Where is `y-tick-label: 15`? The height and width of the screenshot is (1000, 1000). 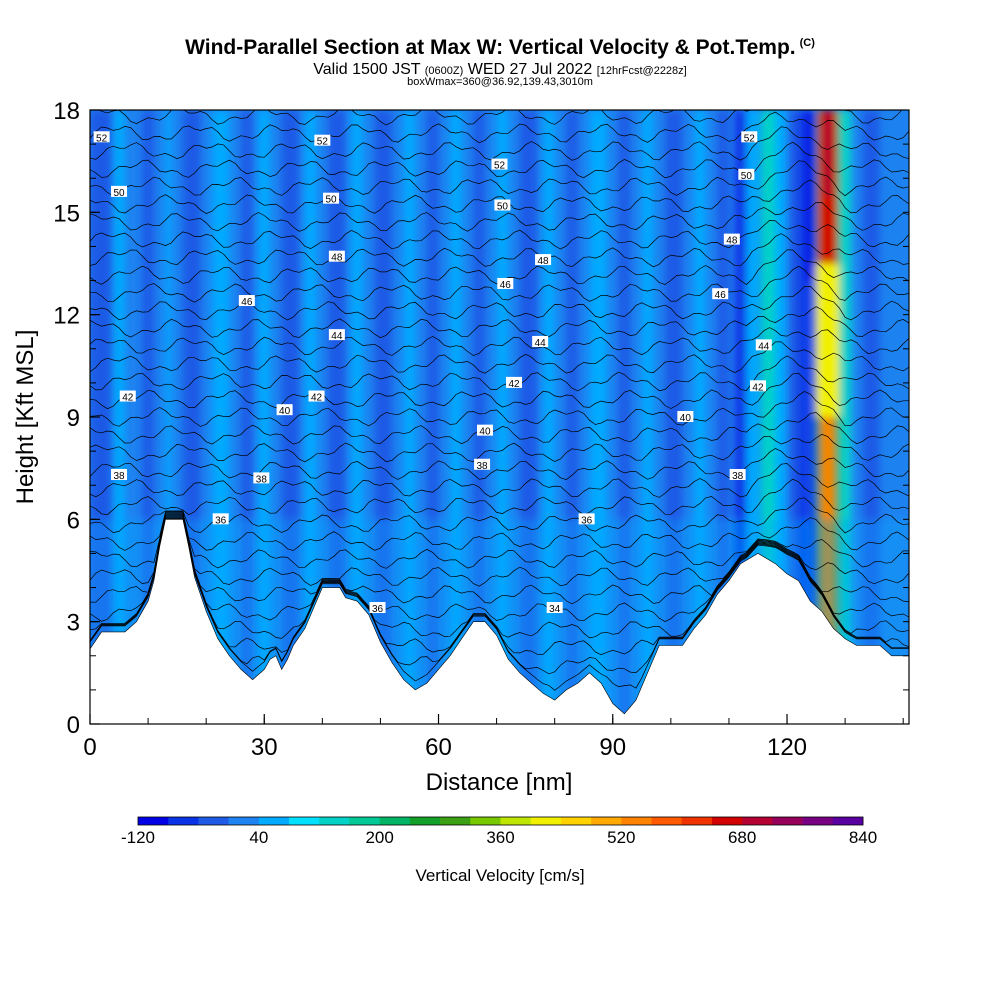
y-tick-label: 15 is located at coordinates (66, 213).